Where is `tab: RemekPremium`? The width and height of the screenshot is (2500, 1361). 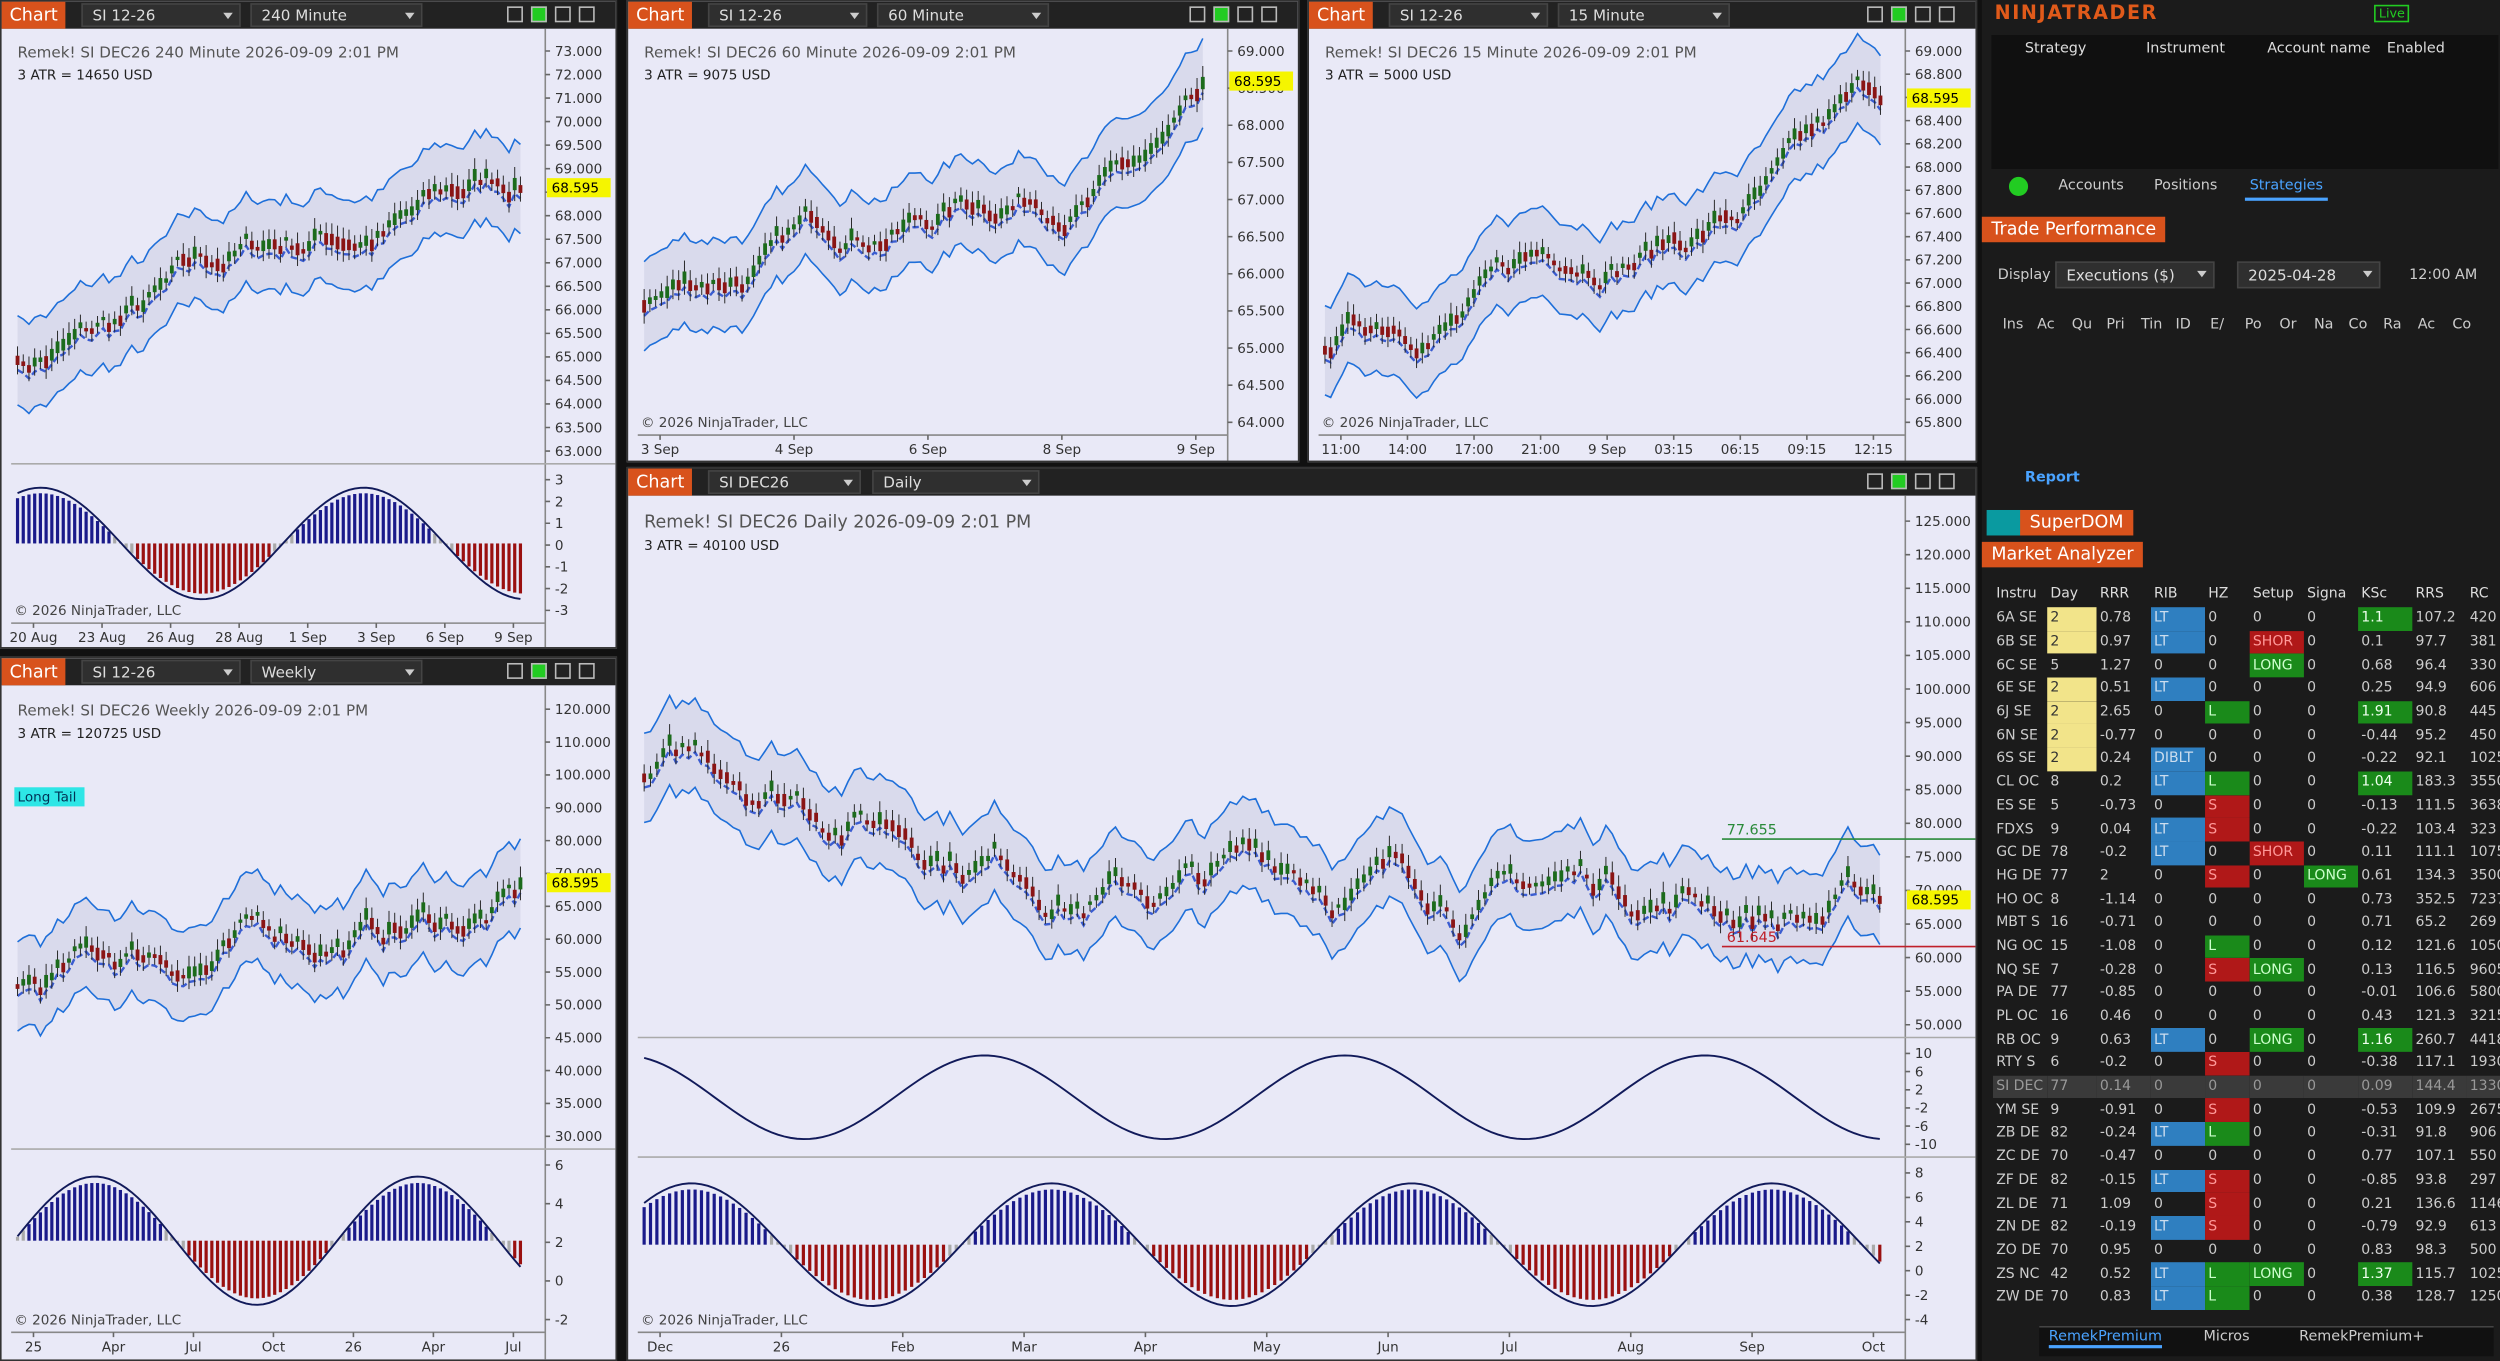
tab: RemekPremium is located at coordinates (2105, 1339).